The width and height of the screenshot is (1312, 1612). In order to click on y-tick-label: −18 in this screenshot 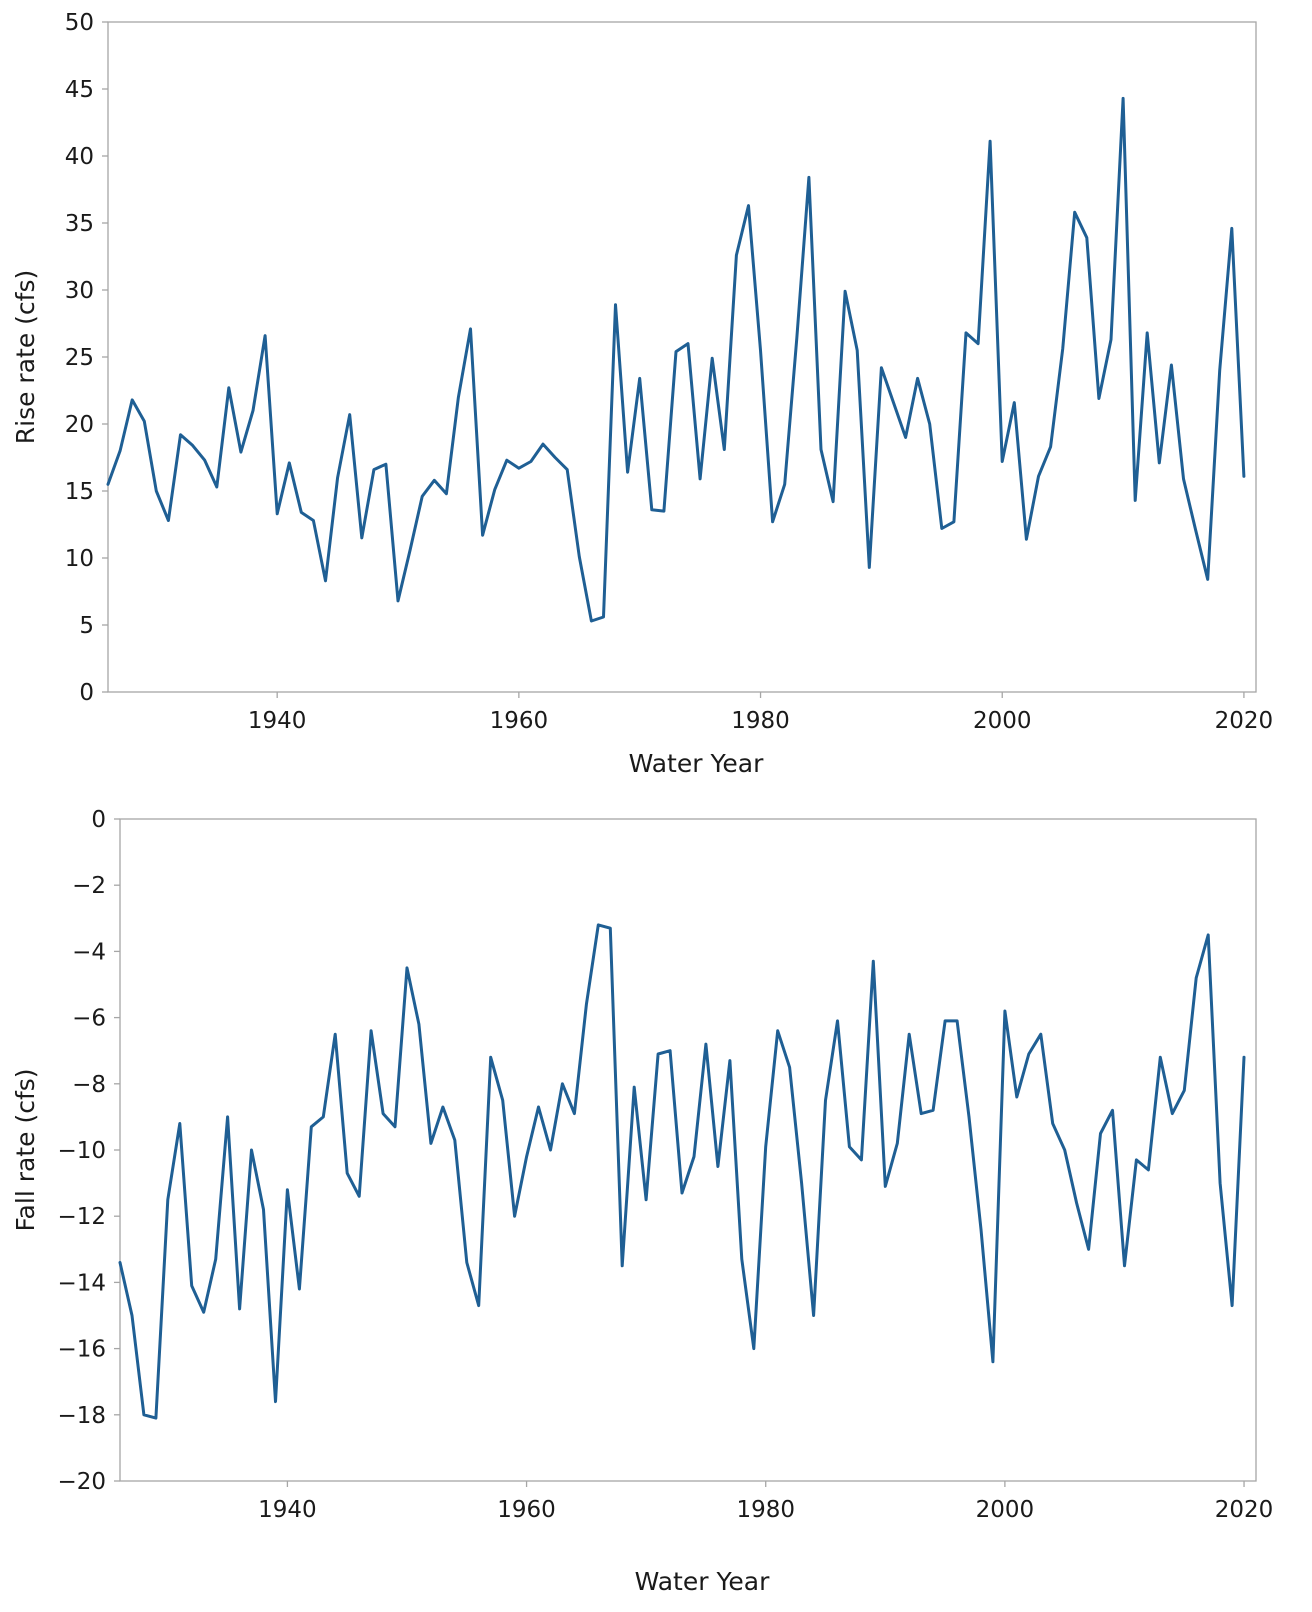, I will do `click(81, 1416)`.